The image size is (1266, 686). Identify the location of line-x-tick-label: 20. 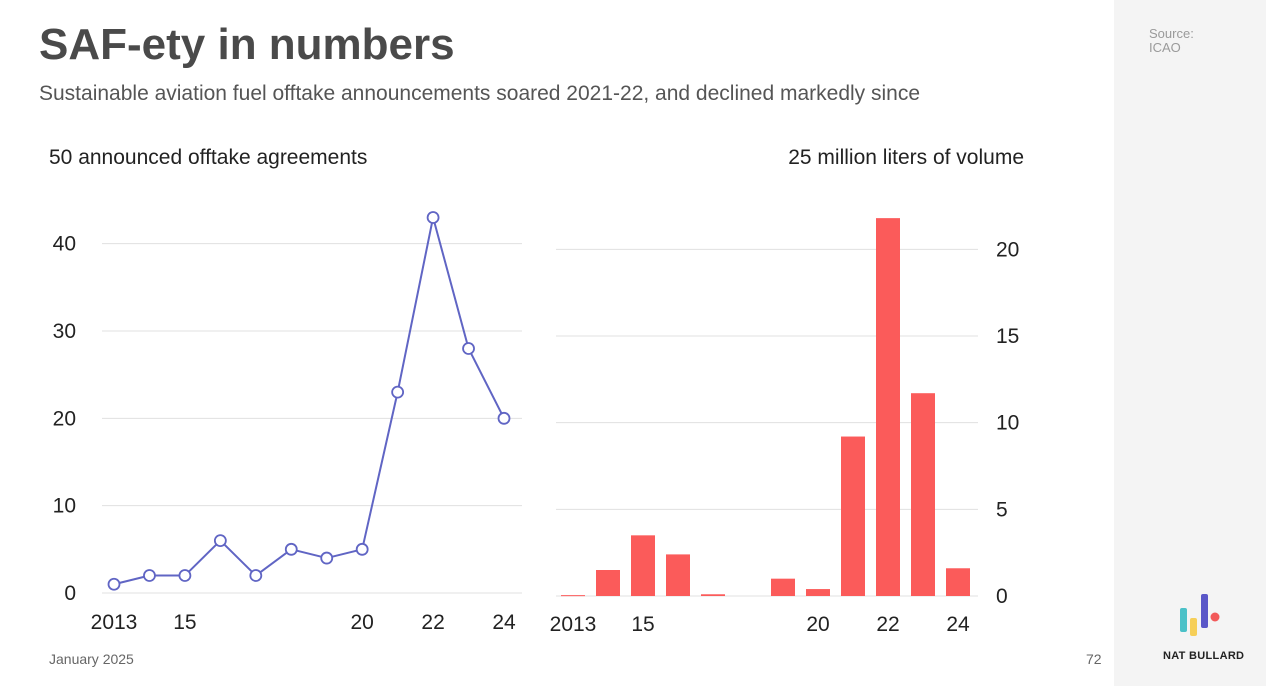
(362, 622).